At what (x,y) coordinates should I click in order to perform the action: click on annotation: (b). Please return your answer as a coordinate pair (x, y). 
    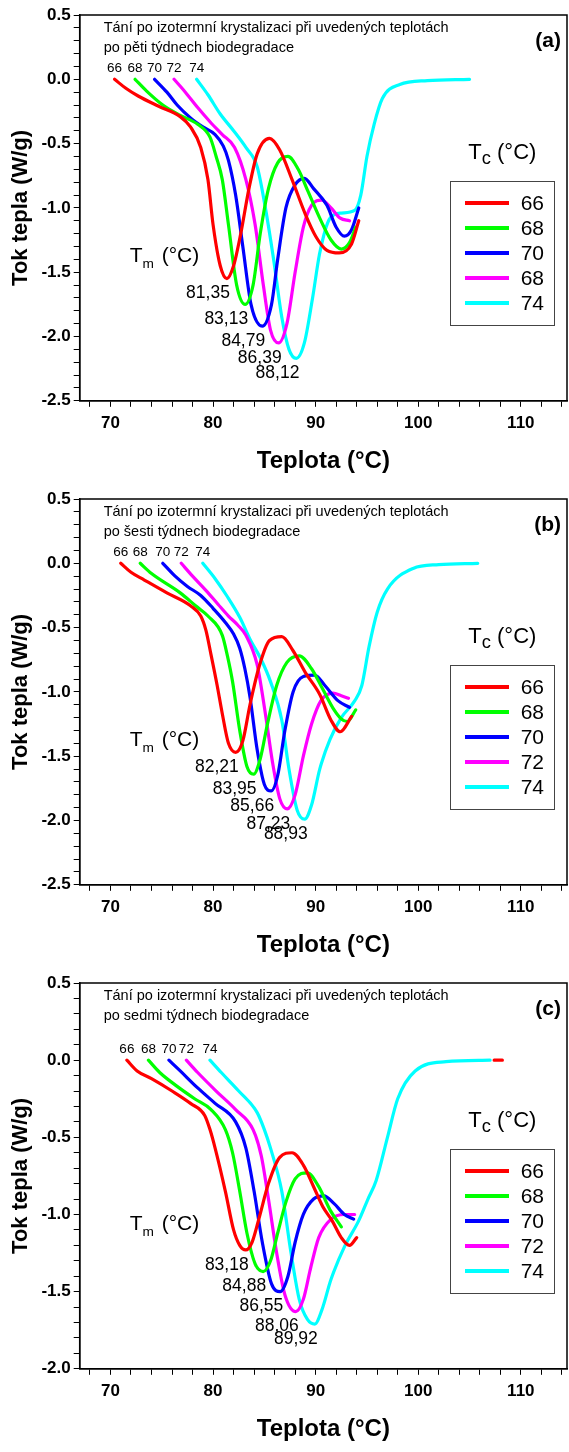
    Looking at the image, I should click on (547, 524).